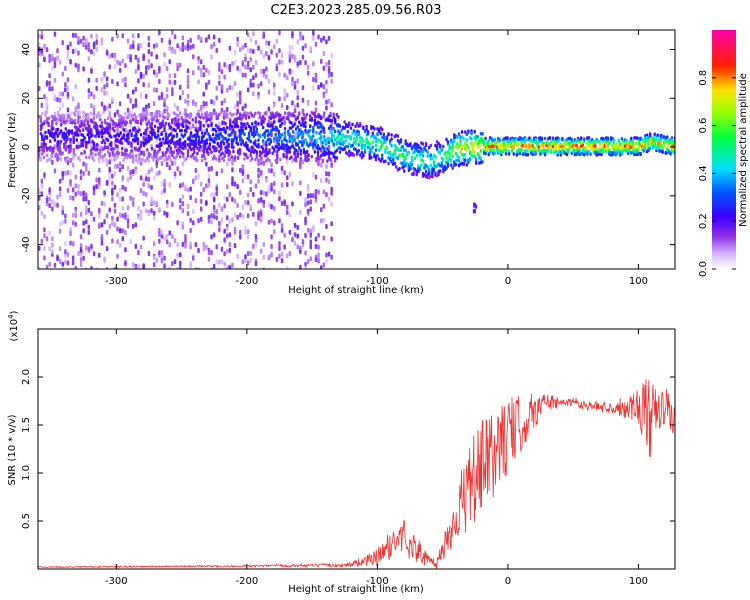 Image resolution: width=750 pixels, height=600 pixels. I want to click on y-tick-label: 1.0, so click(26, 473).